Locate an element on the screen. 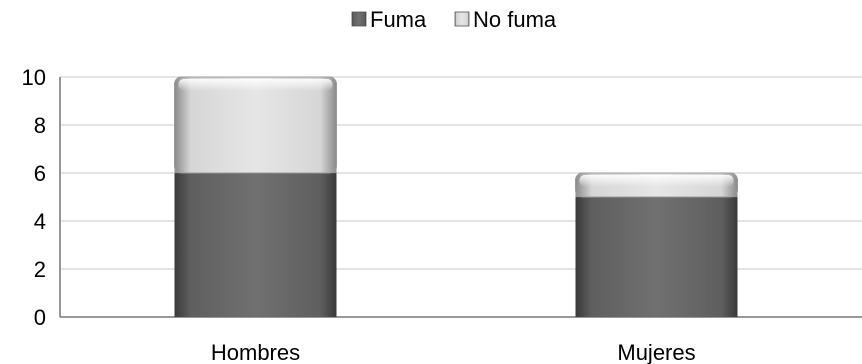 Image resolution: width=862 pixels, height=364 pixels. legend-item-fuma: Fuma is located at coordinates (389, 19).